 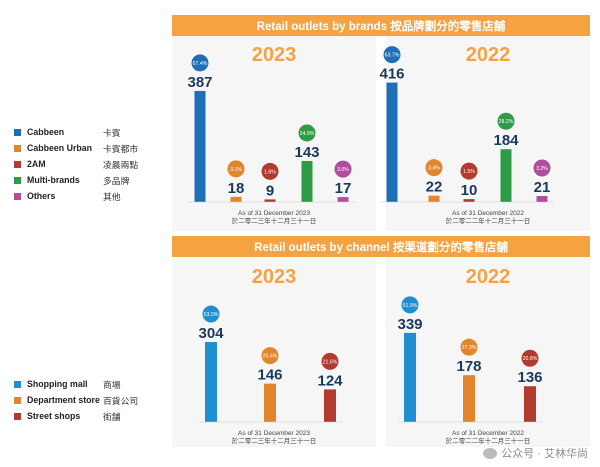 I want to click on legend-item-others: Others 其他, so click(x=76, y=196).